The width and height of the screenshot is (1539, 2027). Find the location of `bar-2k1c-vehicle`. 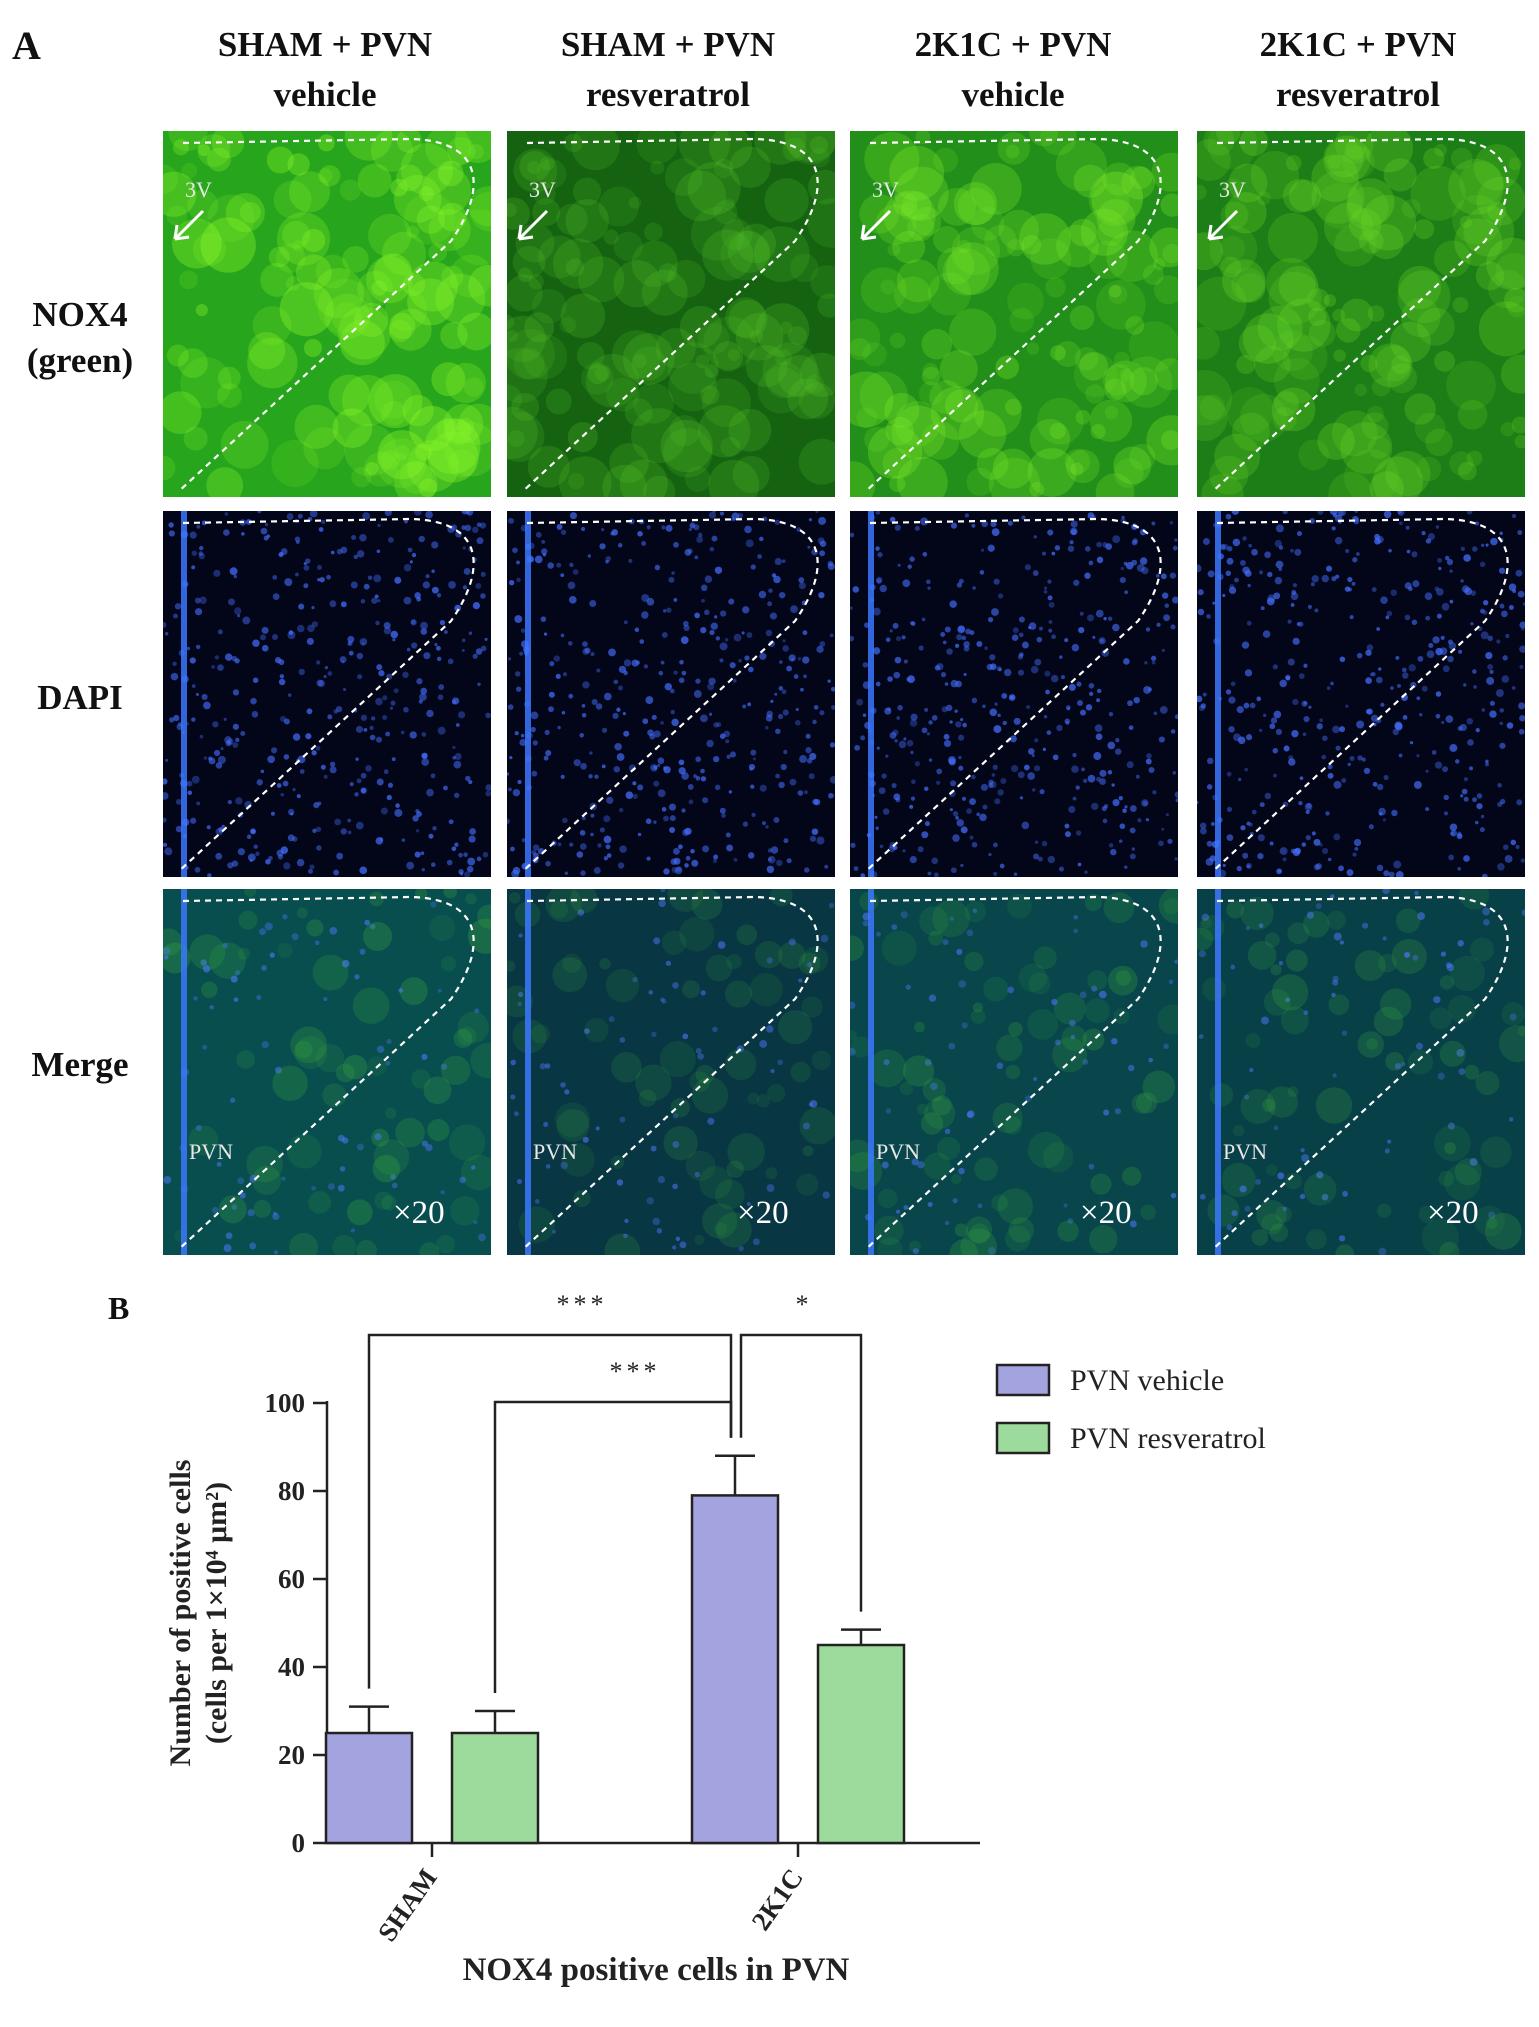

bar-2k1c-vehicle is located at coordinates (735, 1669).